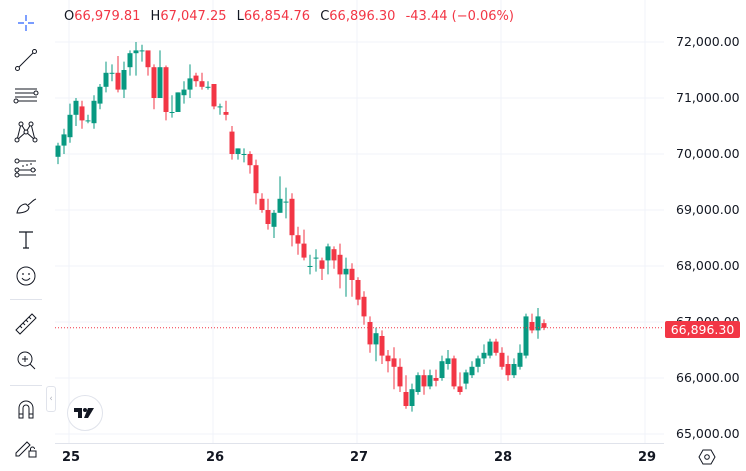 Image resolution: width=746 pixels, height=471 pixels. I want to click on brush-icon, so click(26, 206).